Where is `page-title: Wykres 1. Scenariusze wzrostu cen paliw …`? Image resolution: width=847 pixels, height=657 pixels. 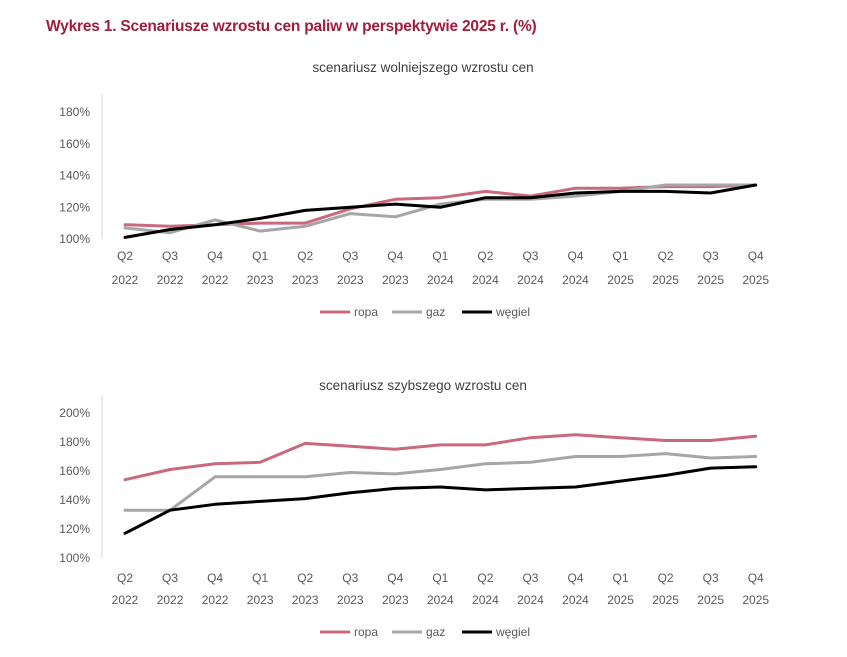 page-title: Wykres 1. Scenariusze wzrostu cen paliw … is located at coordinates (291, 26).